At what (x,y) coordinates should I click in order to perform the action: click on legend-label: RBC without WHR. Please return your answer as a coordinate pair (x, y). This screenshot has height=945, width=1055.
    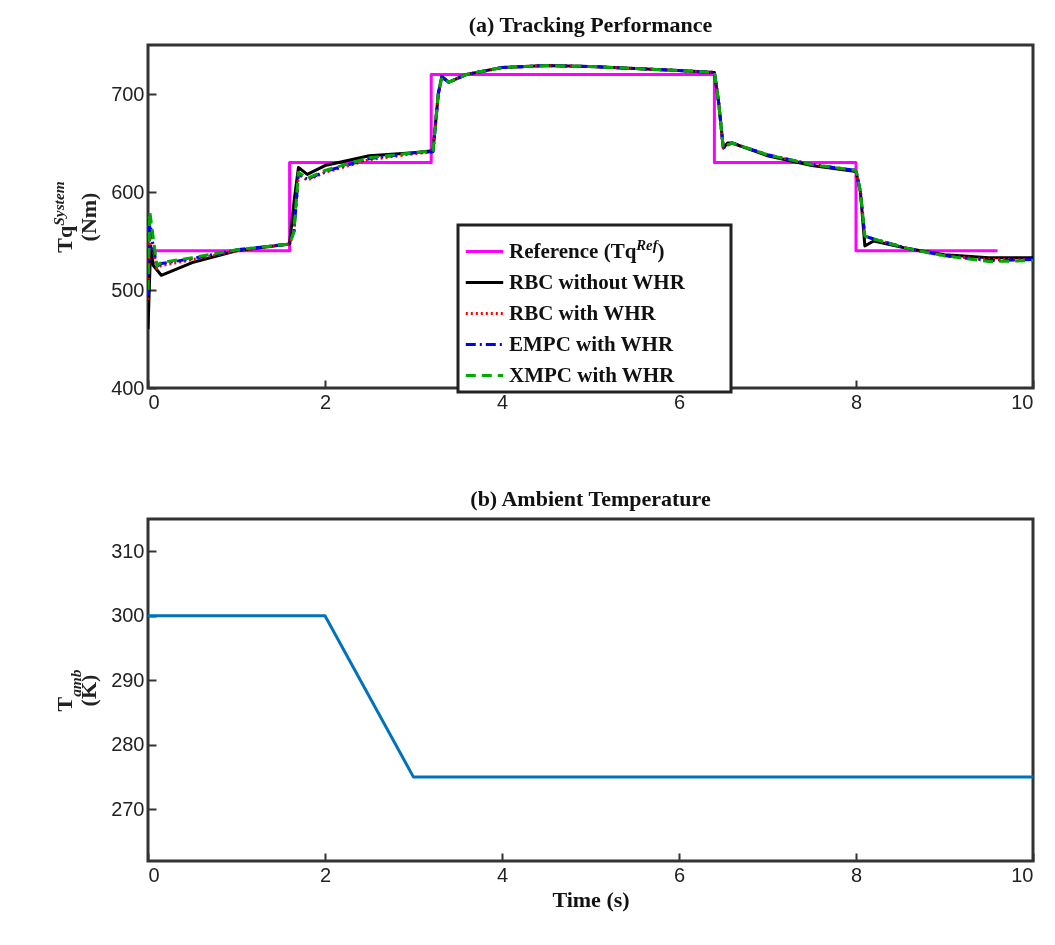
    Looking at the image, I should click on (597, 281).